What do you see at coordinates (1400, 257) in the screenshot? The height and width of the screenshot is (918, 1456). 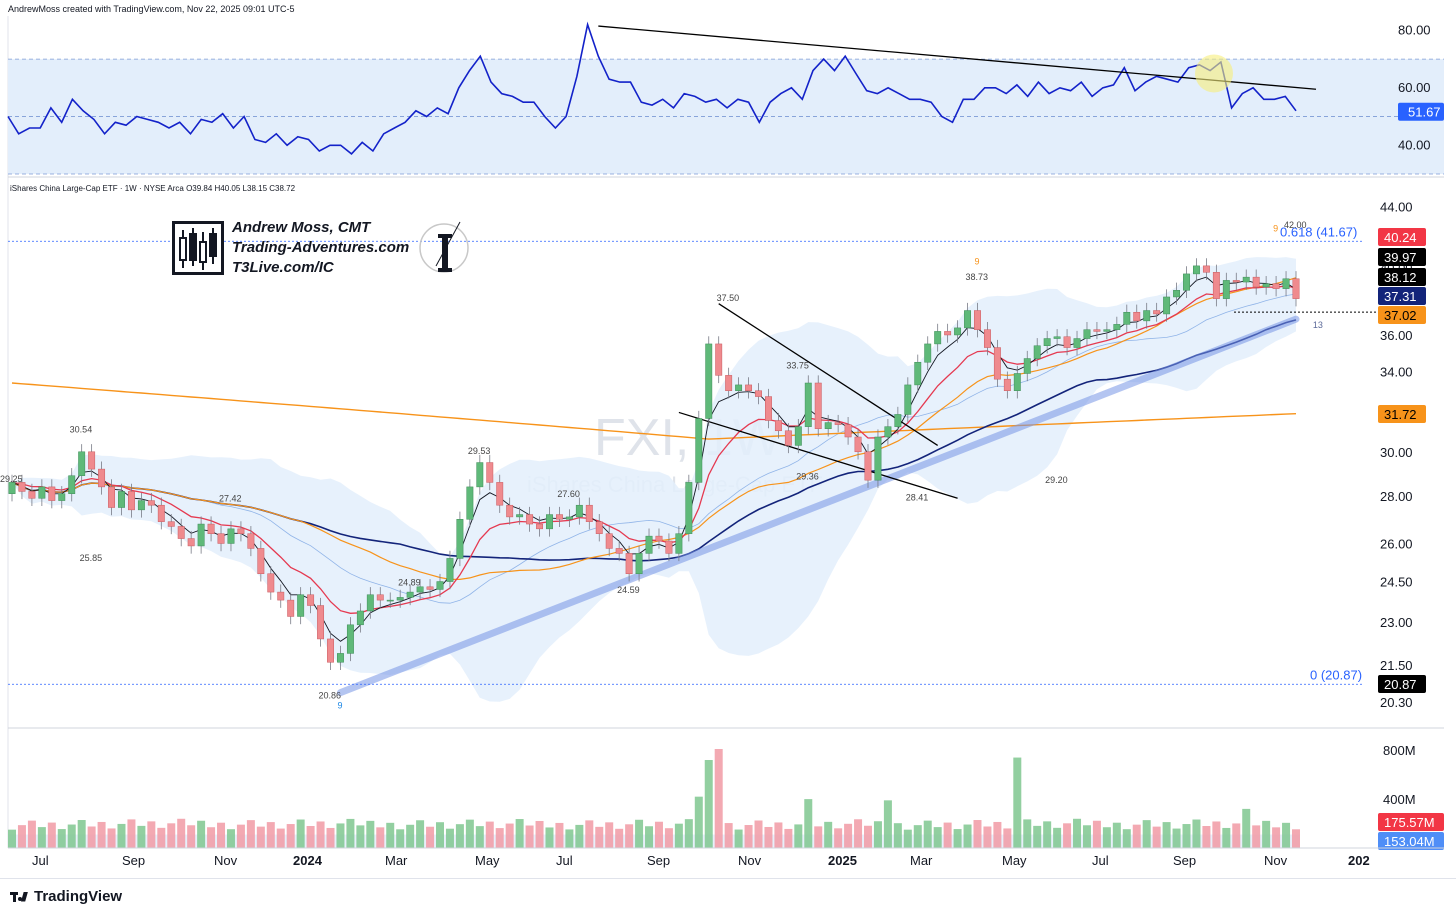 I see `price-label-text: 39.97` at bounding box center [1400, 257].